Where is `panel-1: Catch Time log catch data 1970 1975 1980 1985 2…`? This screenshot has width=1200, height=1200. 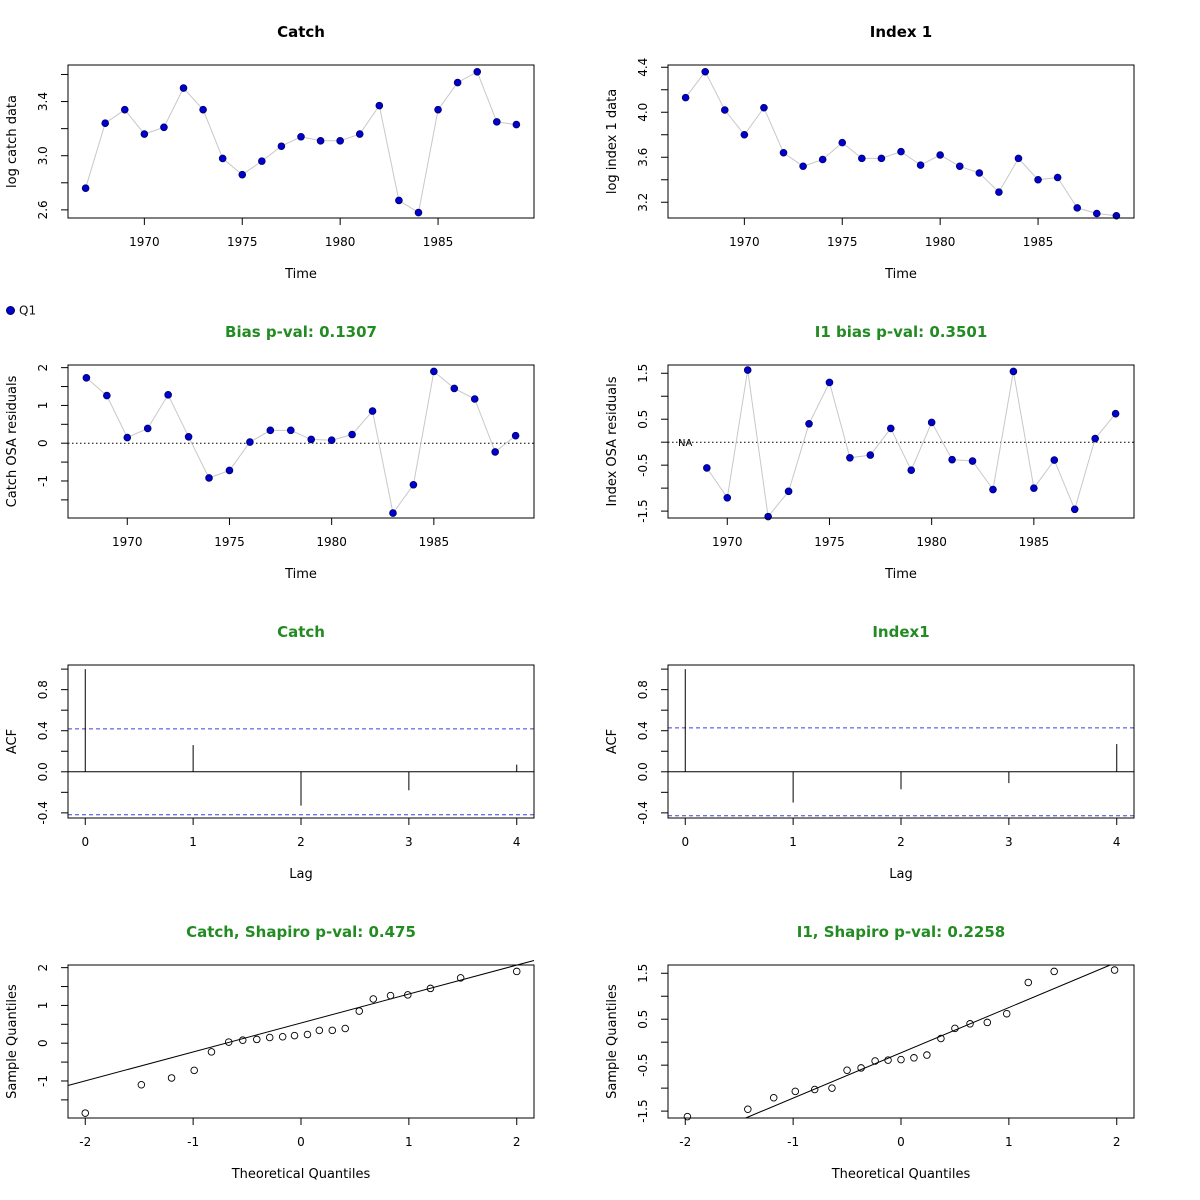
panel-1: Catch Time log catch data 1970 1975 1980 1985 2… is located at coordinates (270, 152).